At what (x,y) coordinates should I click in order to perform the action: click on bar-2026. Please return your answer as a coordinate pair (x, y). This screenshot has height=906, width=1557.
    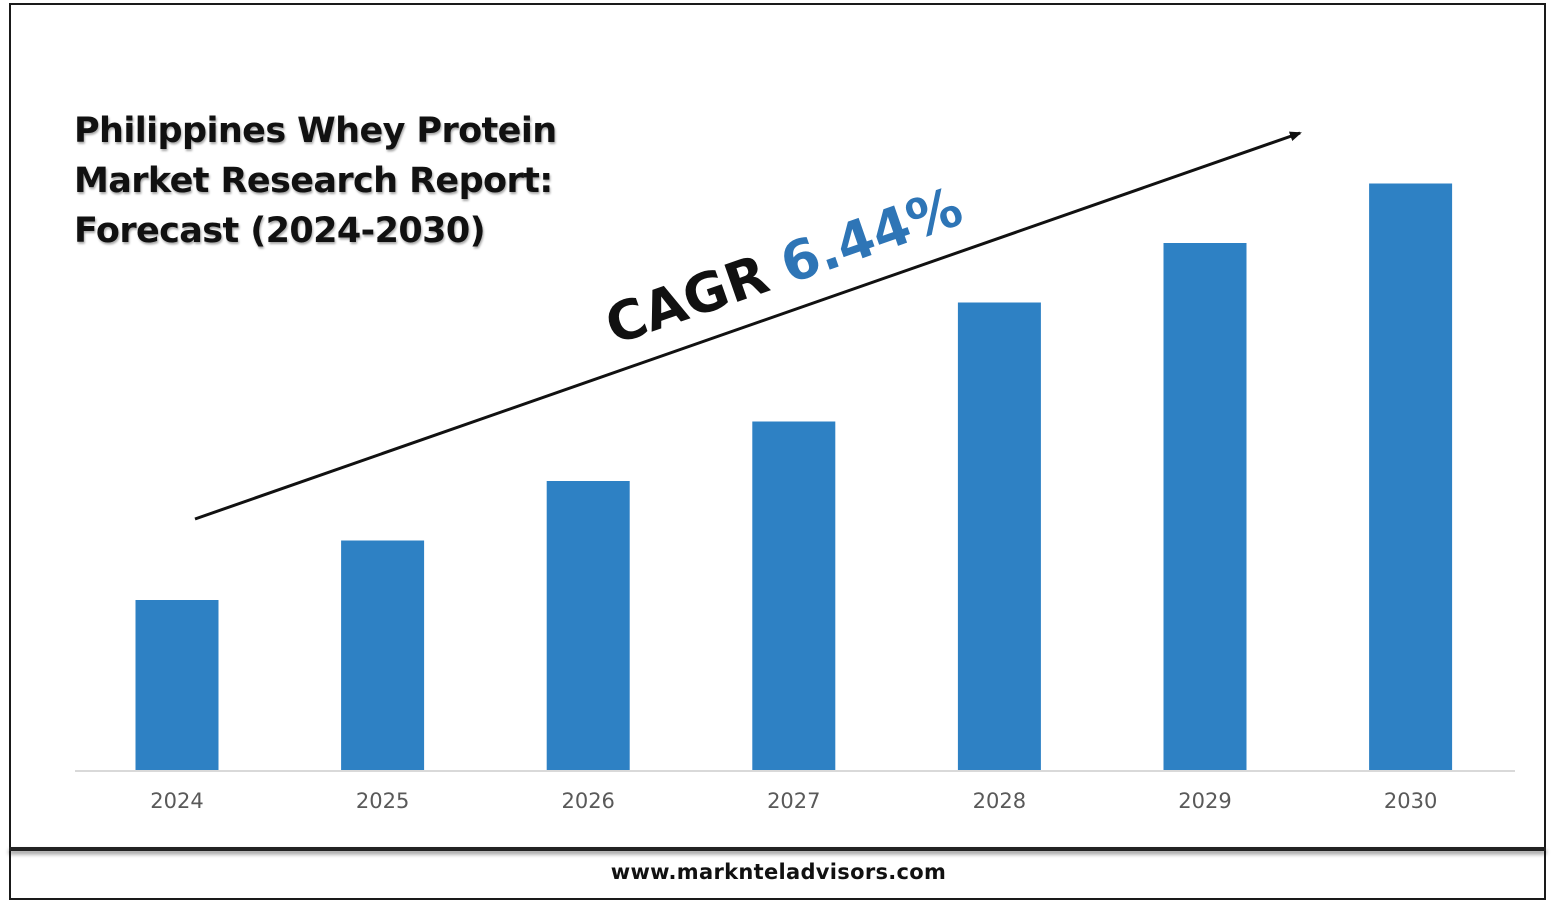
    Looking at the image, I should click on (588, 625).